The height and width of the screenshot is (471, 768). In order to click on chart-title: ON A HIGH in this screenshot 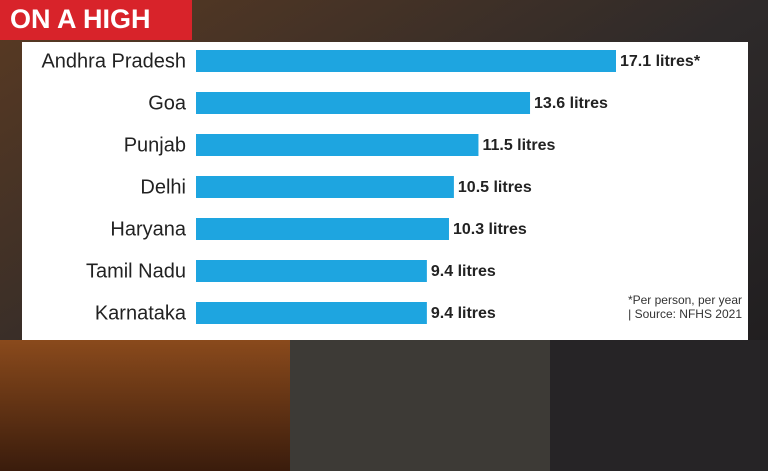, I will do `click(80, 19)`.